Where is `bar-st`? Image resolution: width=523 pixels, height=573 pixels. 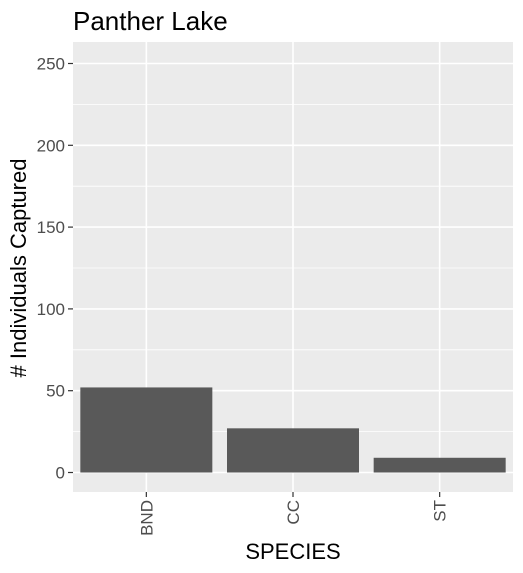 bar-st is located at coordinates (439, 465).